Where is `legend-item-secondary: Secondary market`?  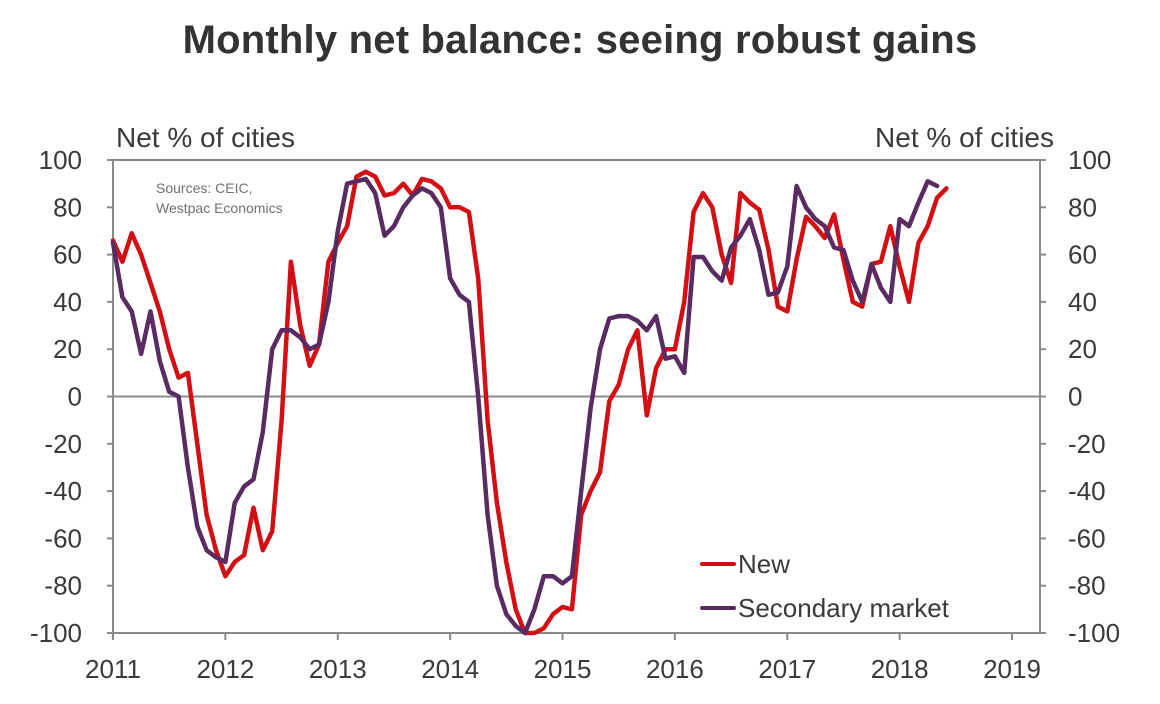 legend-item-secondary: Secondary market is located at coordinates (824, 608).